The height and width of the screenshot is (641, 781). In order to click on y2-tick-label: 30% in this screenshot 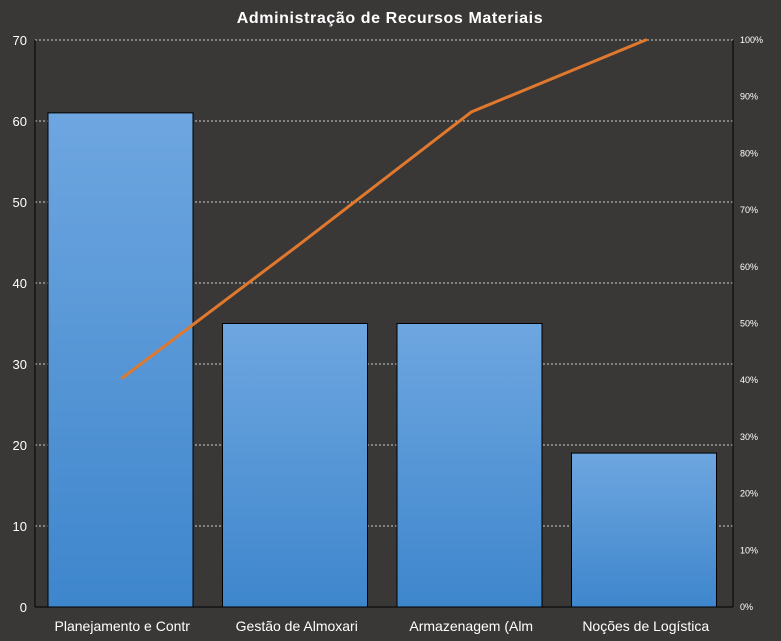, I will do `click(749, 437)`.